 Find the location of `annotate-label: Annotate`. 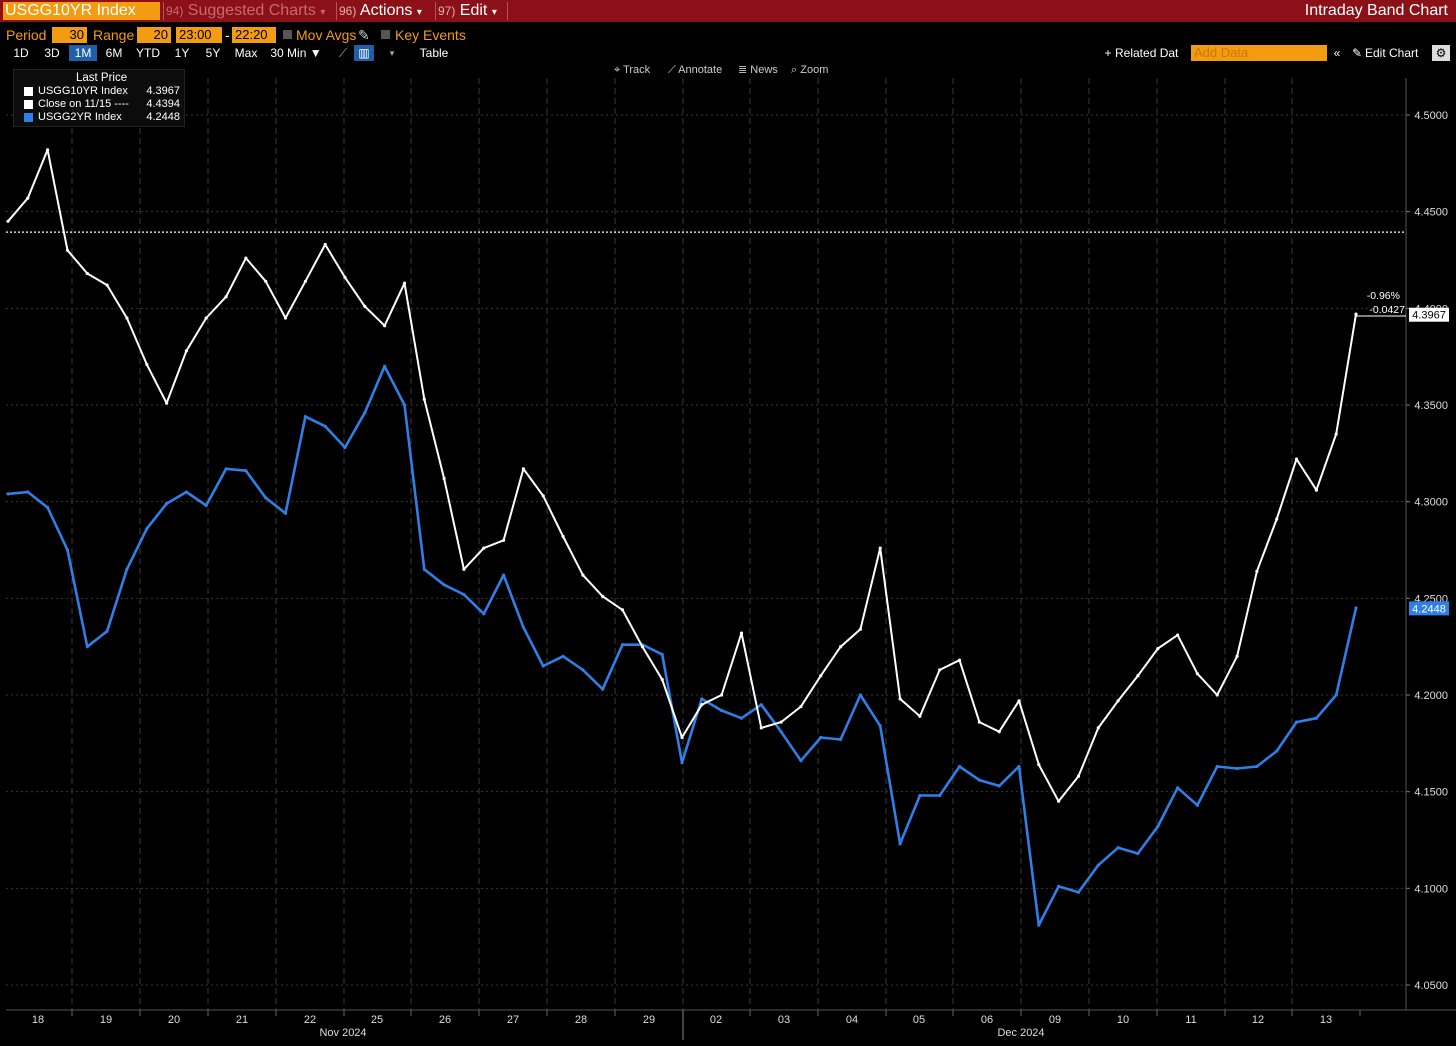

annotate-label: Annotate is located at coordinates (700, 70).